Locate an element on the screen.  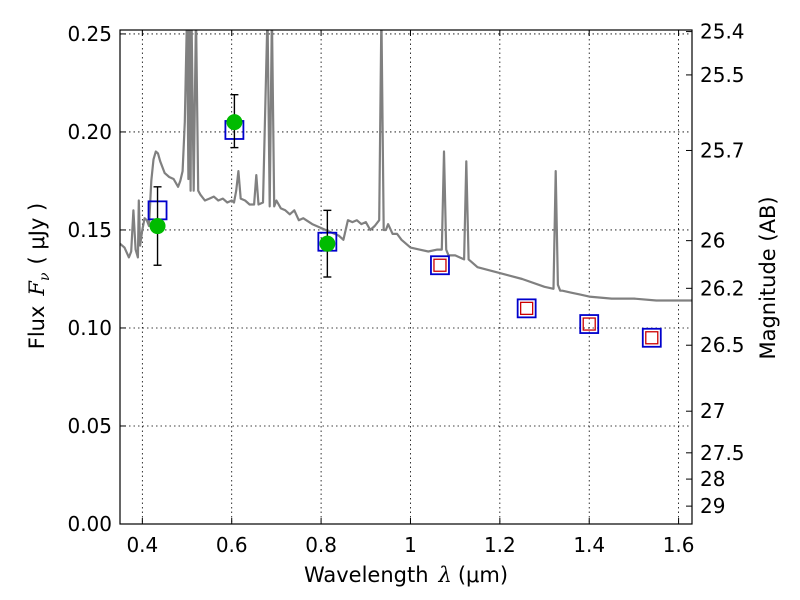
y2-tick-label: 25.4 is located at coordinates (722, 32).